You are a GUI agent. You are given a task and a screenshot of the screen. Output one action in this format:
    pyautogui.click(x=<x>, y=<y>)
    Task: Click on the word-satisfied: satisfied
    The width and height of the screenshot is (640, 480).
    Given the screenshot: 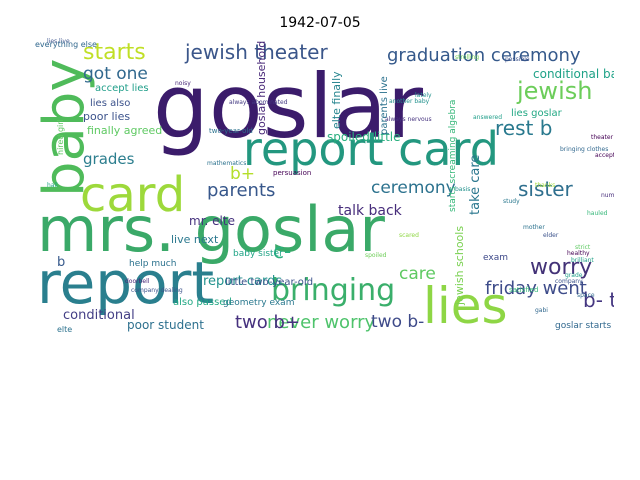 What is the action you would take?
    pyautogui.click(x=523, y=290)
    